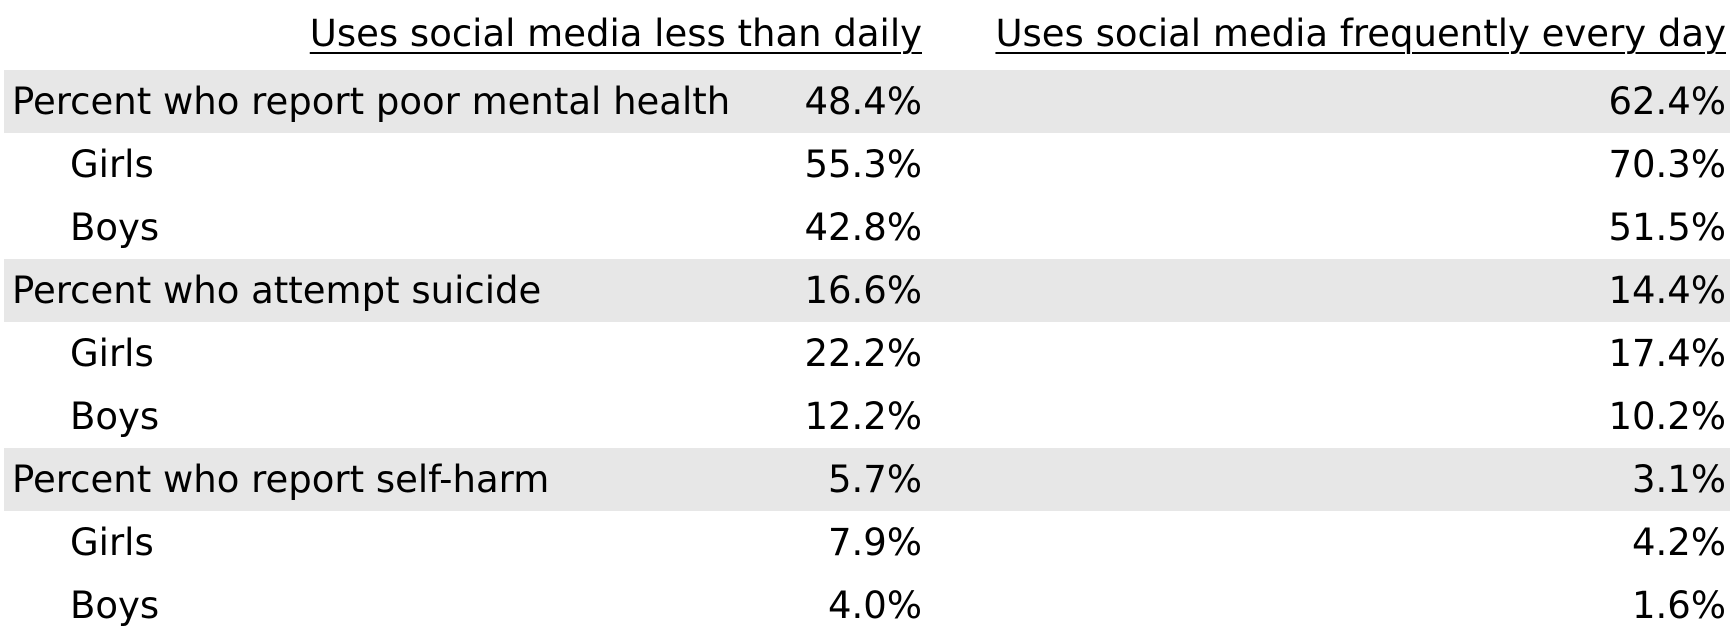 The image size is (1734, 637). I want to click on cell-frequently-every-day: 4.2%, so click(1679, 542).